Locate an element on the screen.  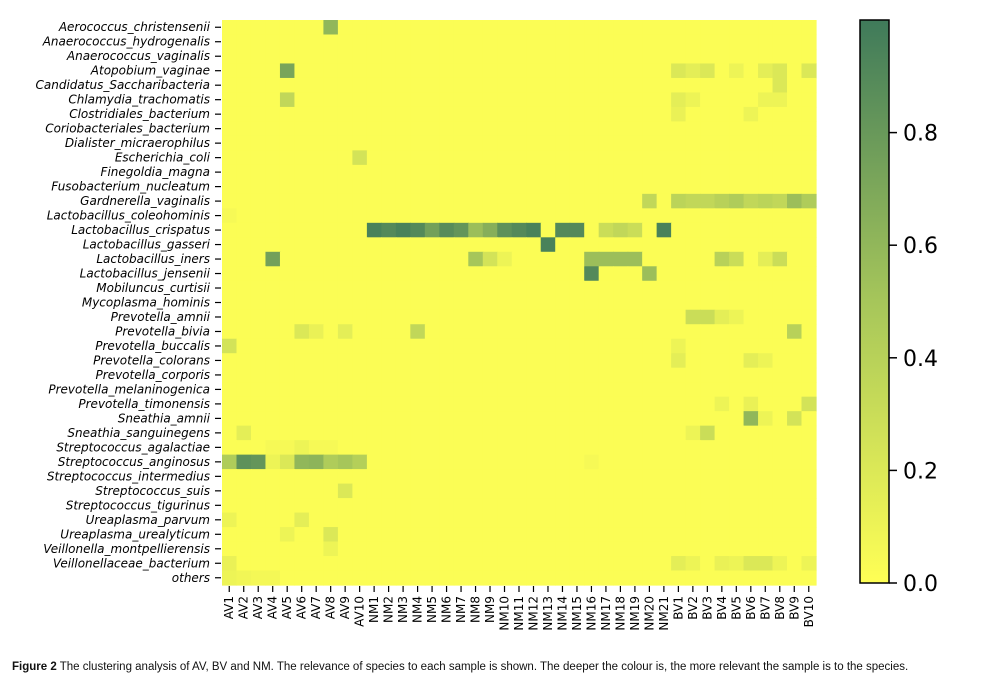
column-label: BV9 is located at coordinates (794, 608).